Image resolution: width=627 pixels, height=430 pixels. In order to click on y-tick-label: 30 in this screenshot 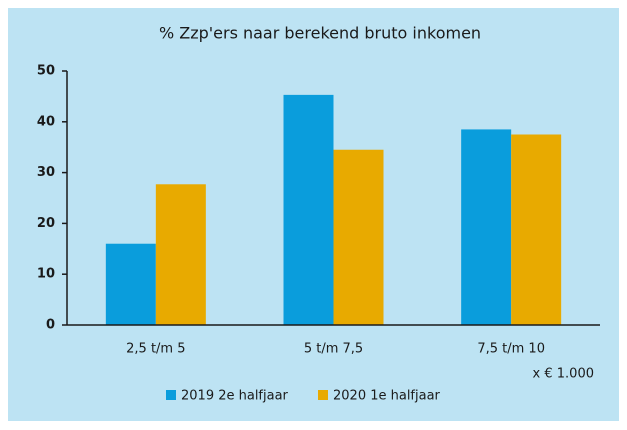, I will do `click(46, 172)`.